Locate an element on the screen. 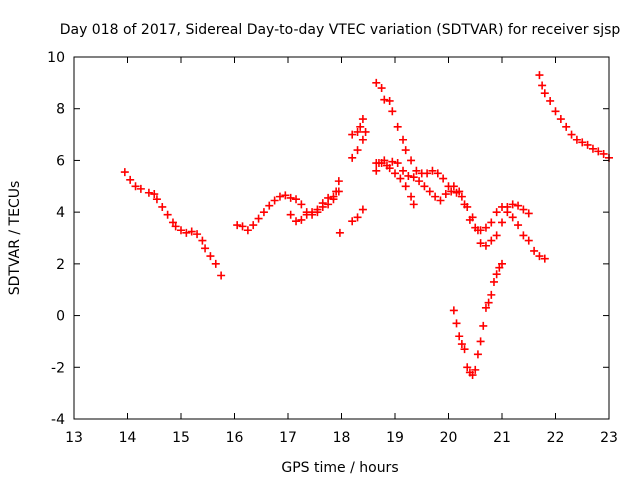 The image size is (640, 480). x-tick-label: 22 is located at coordinates (556, 438).